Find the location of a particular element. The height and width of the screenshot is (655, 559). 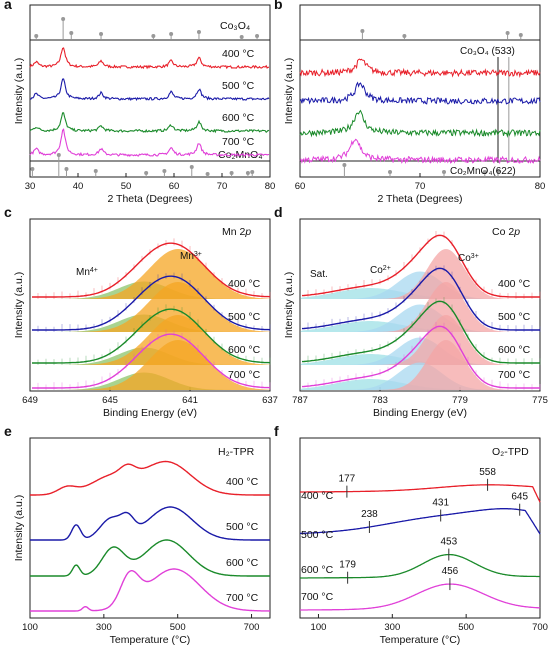

xrd-zoom-pattern-600C is located at coordinates (420, 123).